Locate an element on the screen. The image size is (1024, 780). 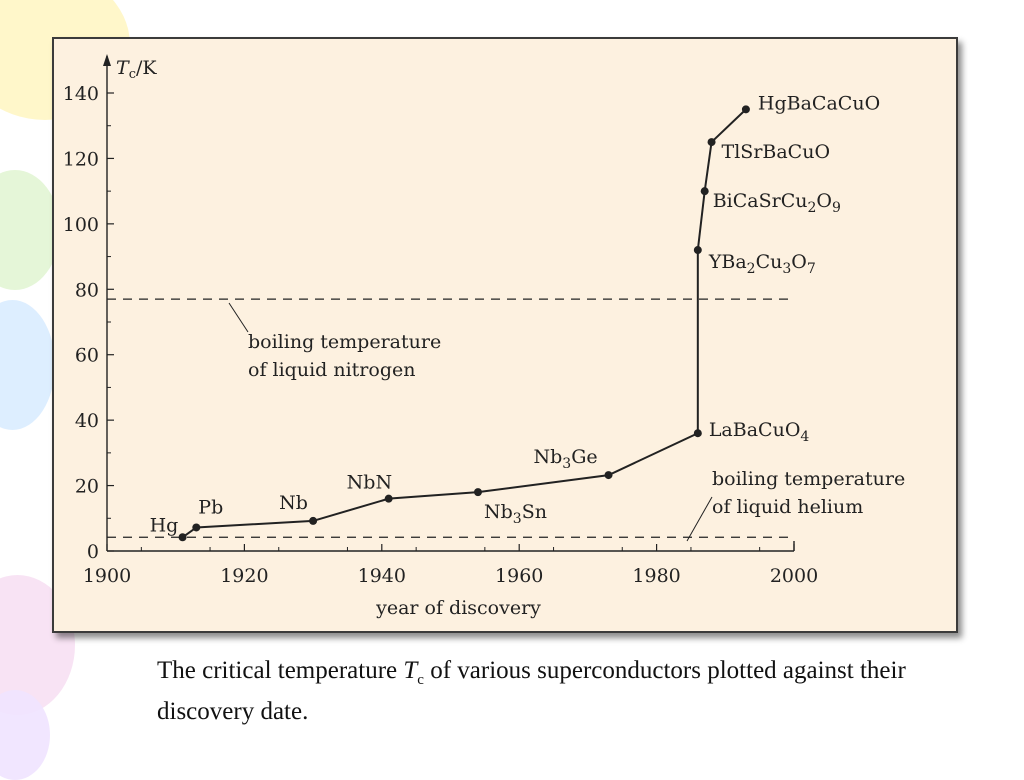
x-axis-label: year of discovery is located at coordinates (458, 608).